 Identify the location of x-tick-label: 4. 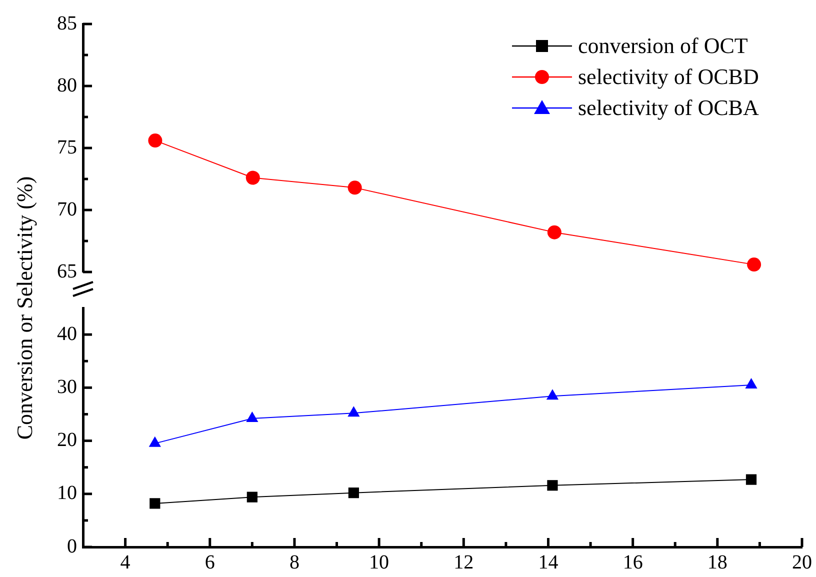
(125, 562).